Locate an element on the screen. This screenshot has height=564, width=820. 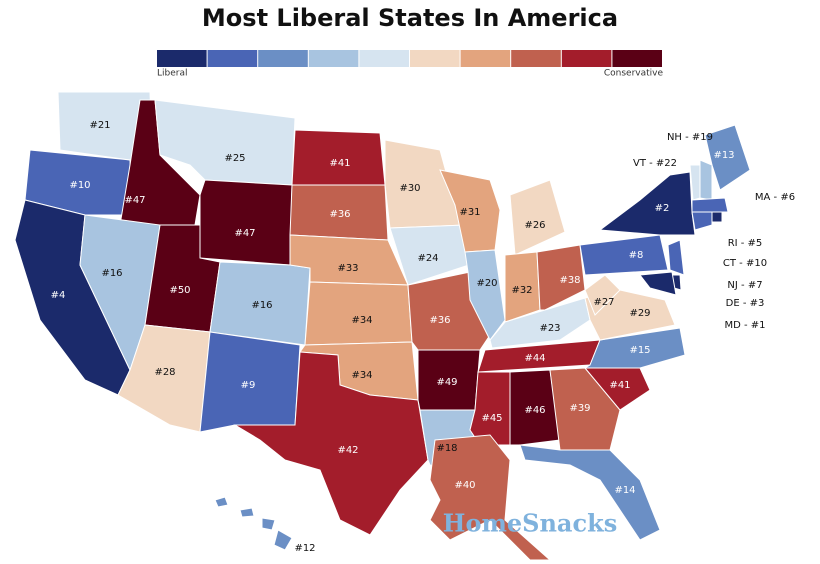
state-label: #39 is located at coordinates (579, 408).